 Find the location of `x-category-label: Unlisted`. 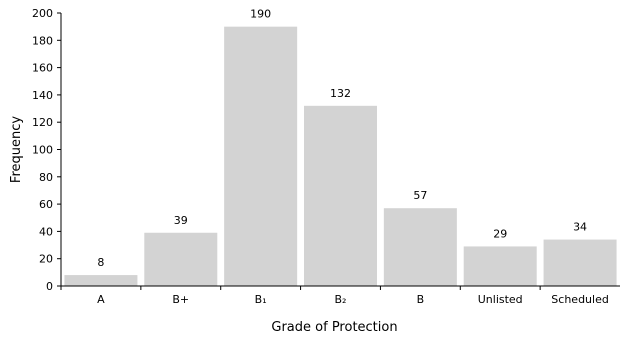

x-category-label: Unlisted is located at coordinates (500, 299).